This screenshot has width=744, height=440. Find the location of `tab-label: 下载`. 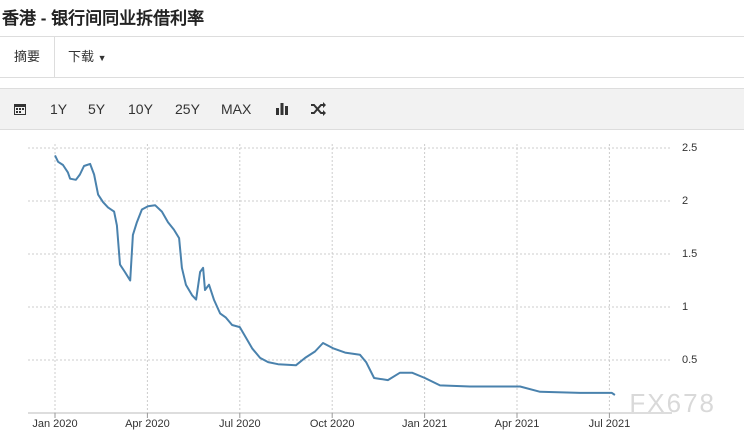

tab-label: 下载 is located at coordinates (81, 56).